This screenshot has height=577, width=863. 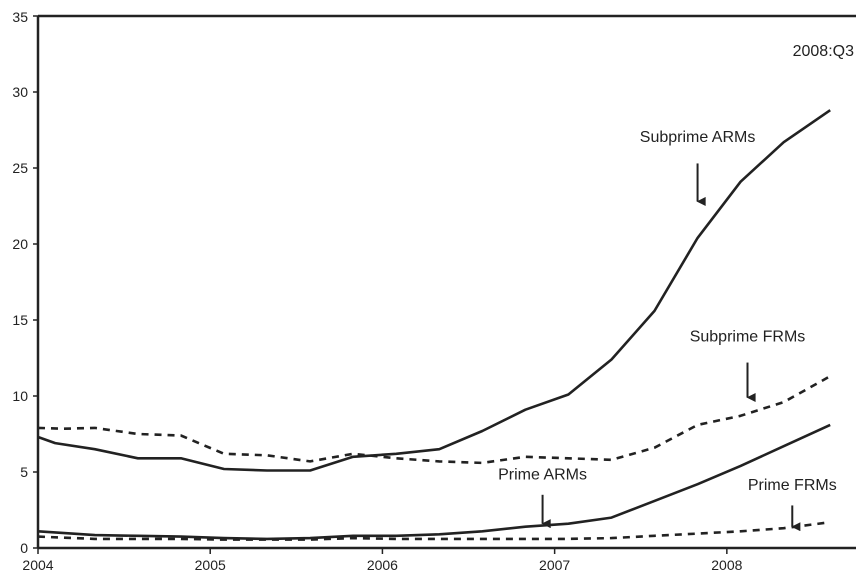 I want to click on annotation-subprime-frms: Subprime FRMs, so click(x=748, y=336).